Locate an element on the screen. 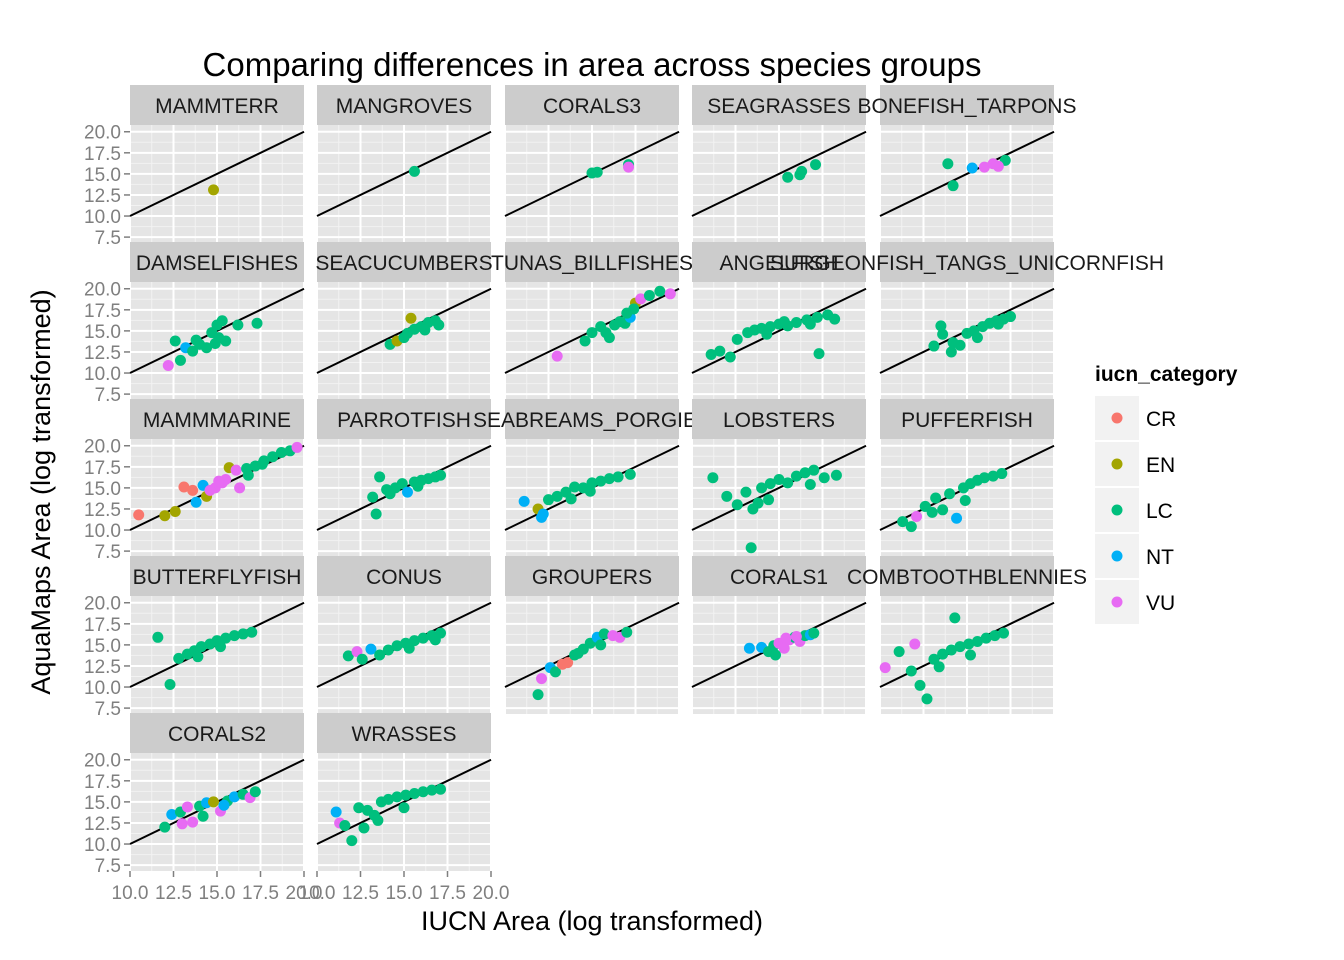  facet-panel: SEABREAMS_PORGIES is located at coordinates (592, 478).